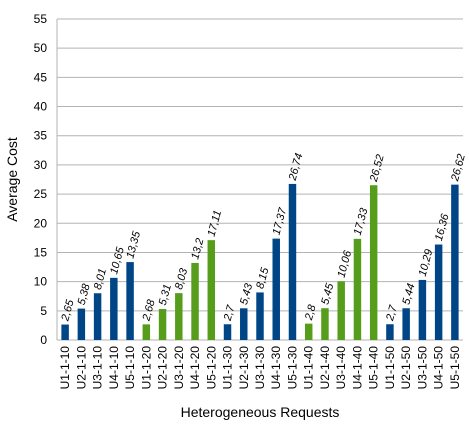 Image resolution: width=469 pixels, height=425 pixels. I want to click on x-tick-label-U2-1-50: U2-1-50, so click(406, 368).